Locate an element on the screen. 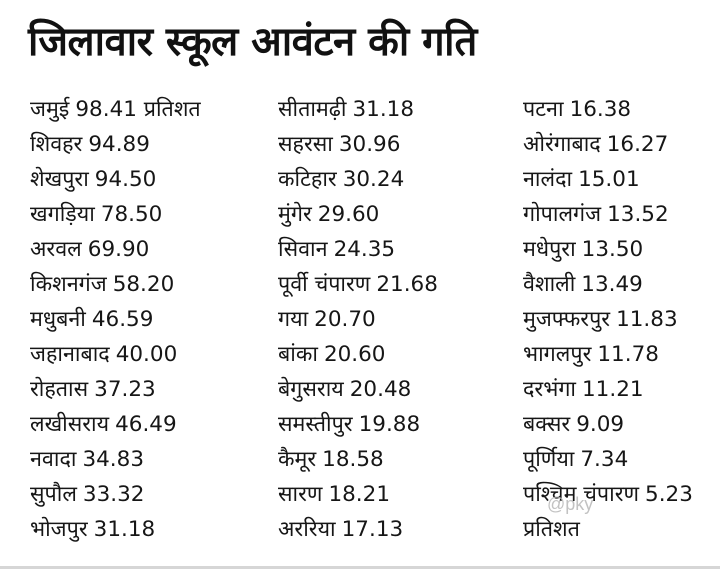 Image resolution: width=720 pixels, height=579 pixels. district-entry: किशनगंज 58.20 is located at coordinates (115, 284).